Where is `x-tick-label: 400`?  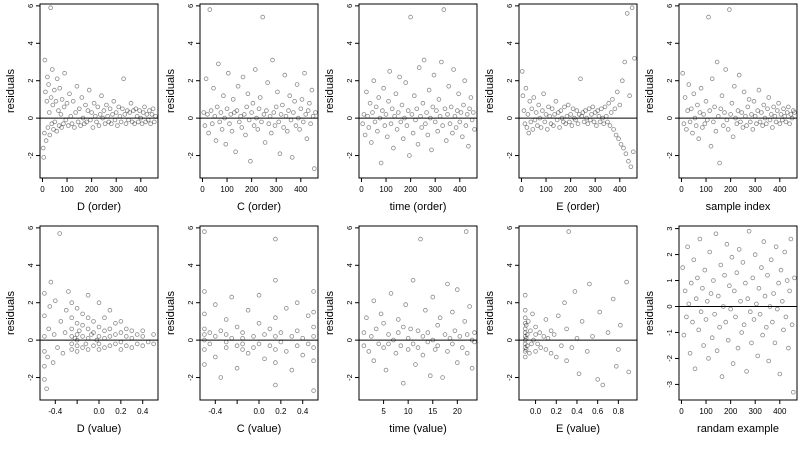 x-tick-label: 400 is located at coordinates (780, 411).